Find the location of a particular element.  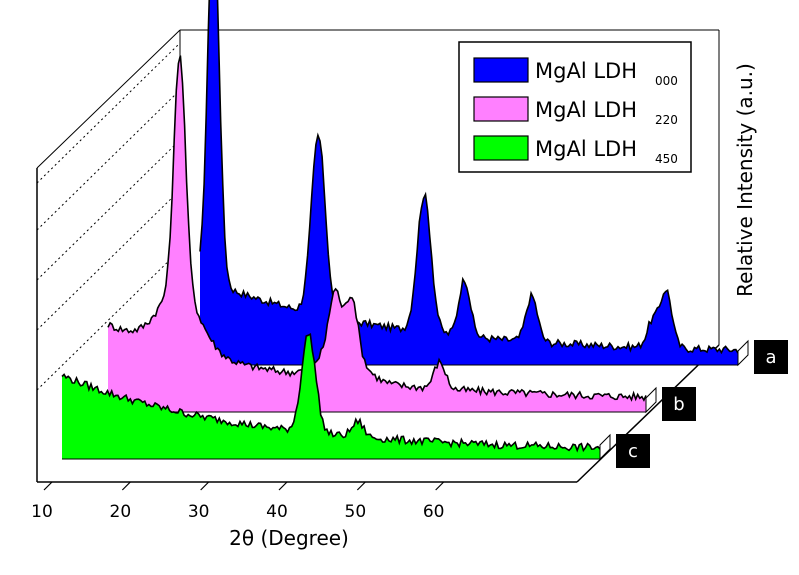

x-tick-label: 50 is located at coordinates (356, 512).